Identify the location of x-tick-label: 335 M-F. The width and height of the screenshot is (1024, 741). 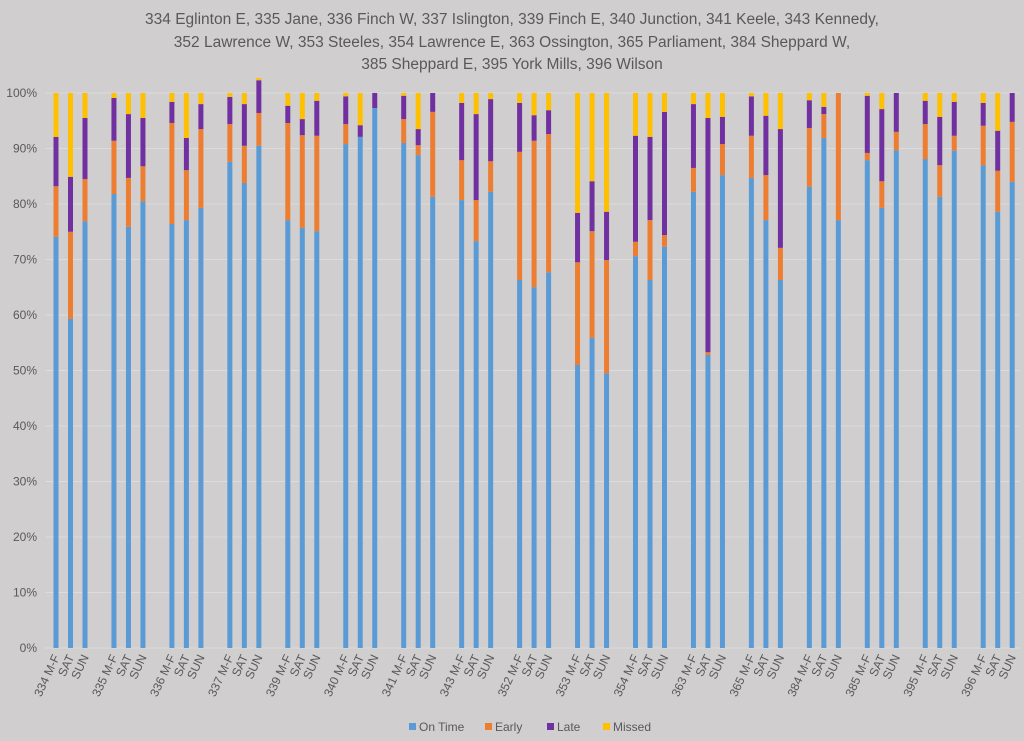
(105, 675).